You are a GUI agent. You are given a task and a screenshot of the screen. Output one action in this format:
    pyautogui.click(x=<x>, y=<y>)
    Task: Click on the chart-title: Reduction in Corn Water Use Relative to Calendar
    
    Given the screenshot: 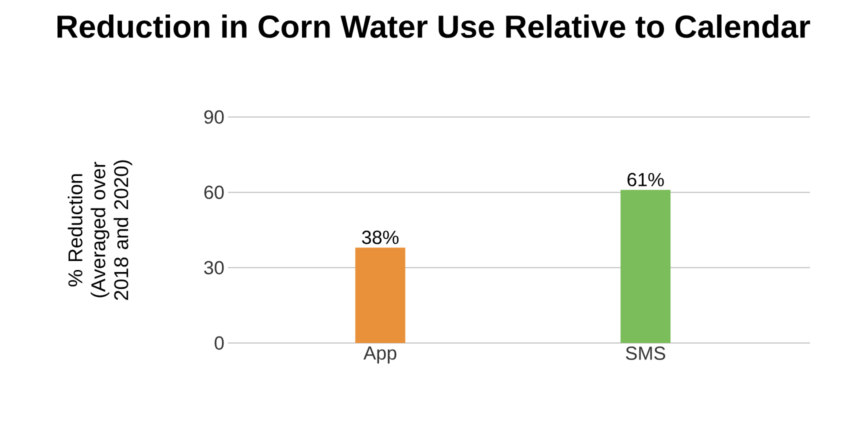 What is the action you would take?
    pyautogui.click(x=434, y=26)
    